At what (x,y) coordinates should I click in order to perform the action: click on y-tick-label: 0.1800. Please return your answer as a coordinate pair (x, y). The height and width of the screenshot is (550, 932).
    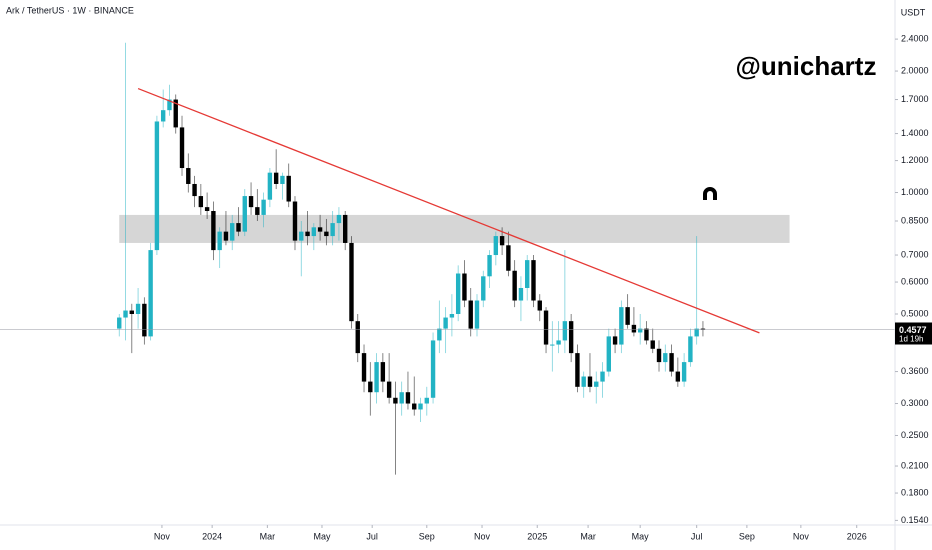
    Looking at the image, I should click on (915, 492).